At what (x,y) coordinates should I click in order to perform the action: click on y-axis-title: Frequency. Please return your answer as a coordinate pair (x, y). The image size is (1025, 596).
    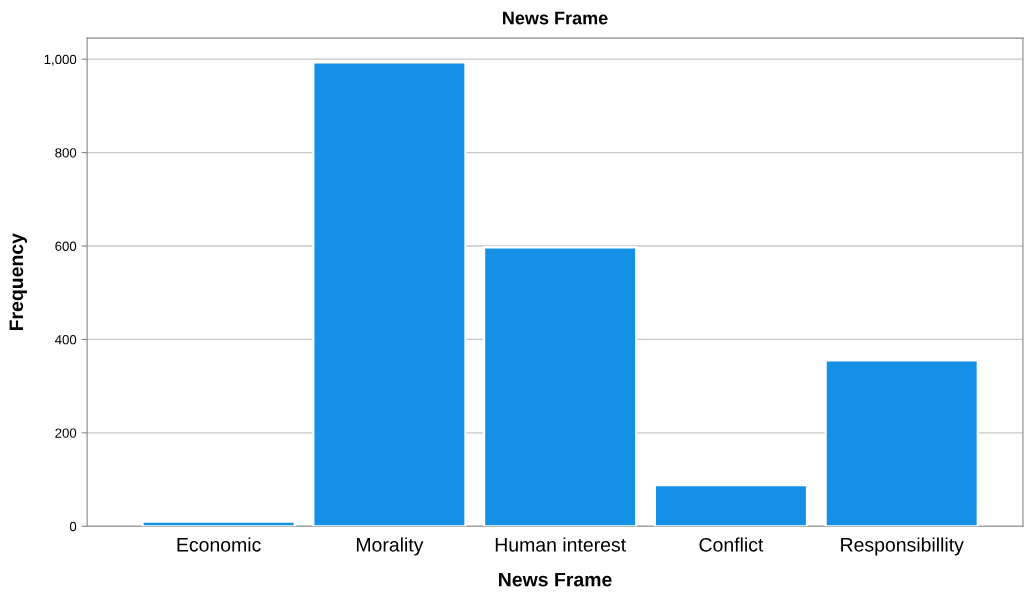
    Looking at the image, I should click on (18, 282).